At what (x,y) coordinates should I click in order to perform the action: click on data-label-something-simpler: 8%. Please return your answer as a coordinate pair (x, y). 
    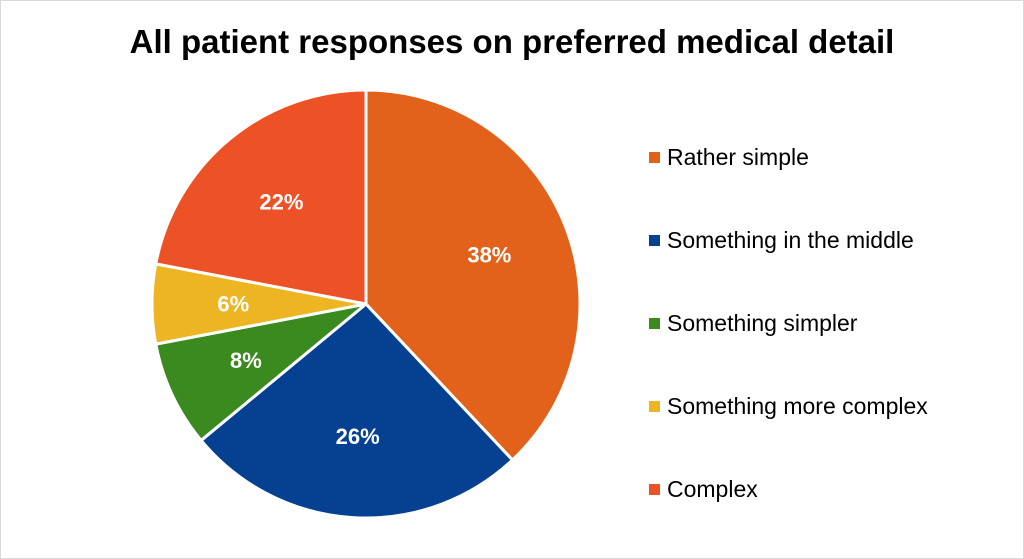
    Looking at the image, I should click on (246, 360).